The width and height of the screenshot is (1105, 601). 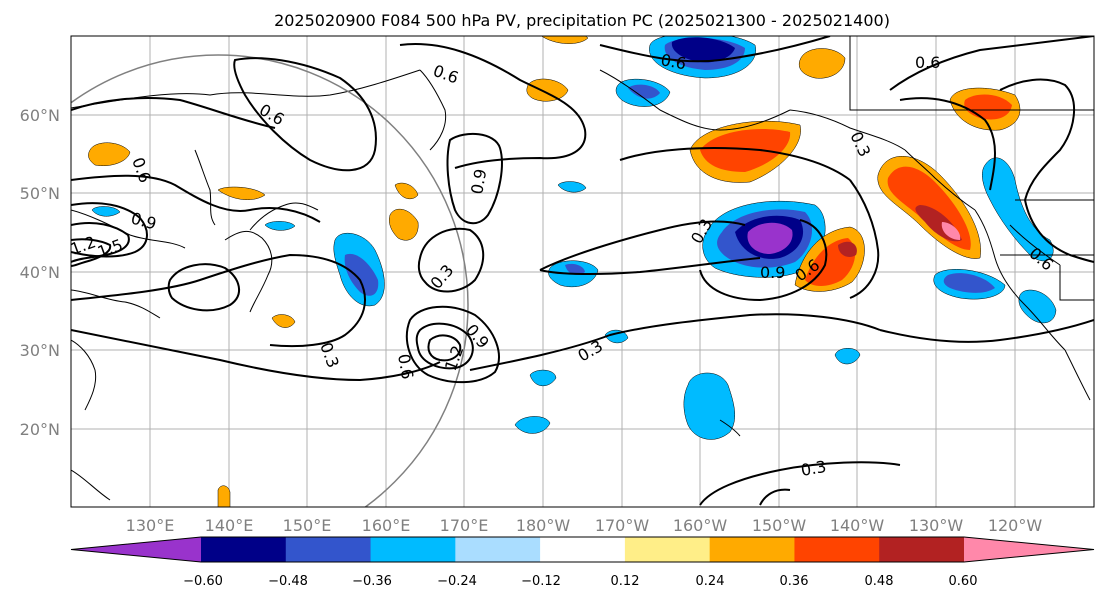 What do you see at coordinates (794, 581) in the screenshot?
I see `colorbar-tick-label: 0.36` at bounding box center [794, 581].